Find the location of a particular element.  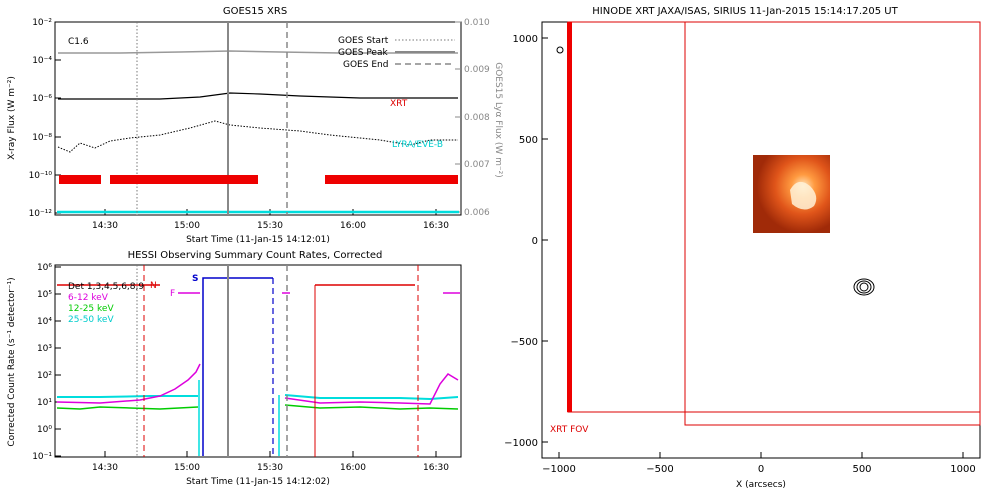

hessi-legend-label: 6-12 keV is located at coordinates (88, 298).